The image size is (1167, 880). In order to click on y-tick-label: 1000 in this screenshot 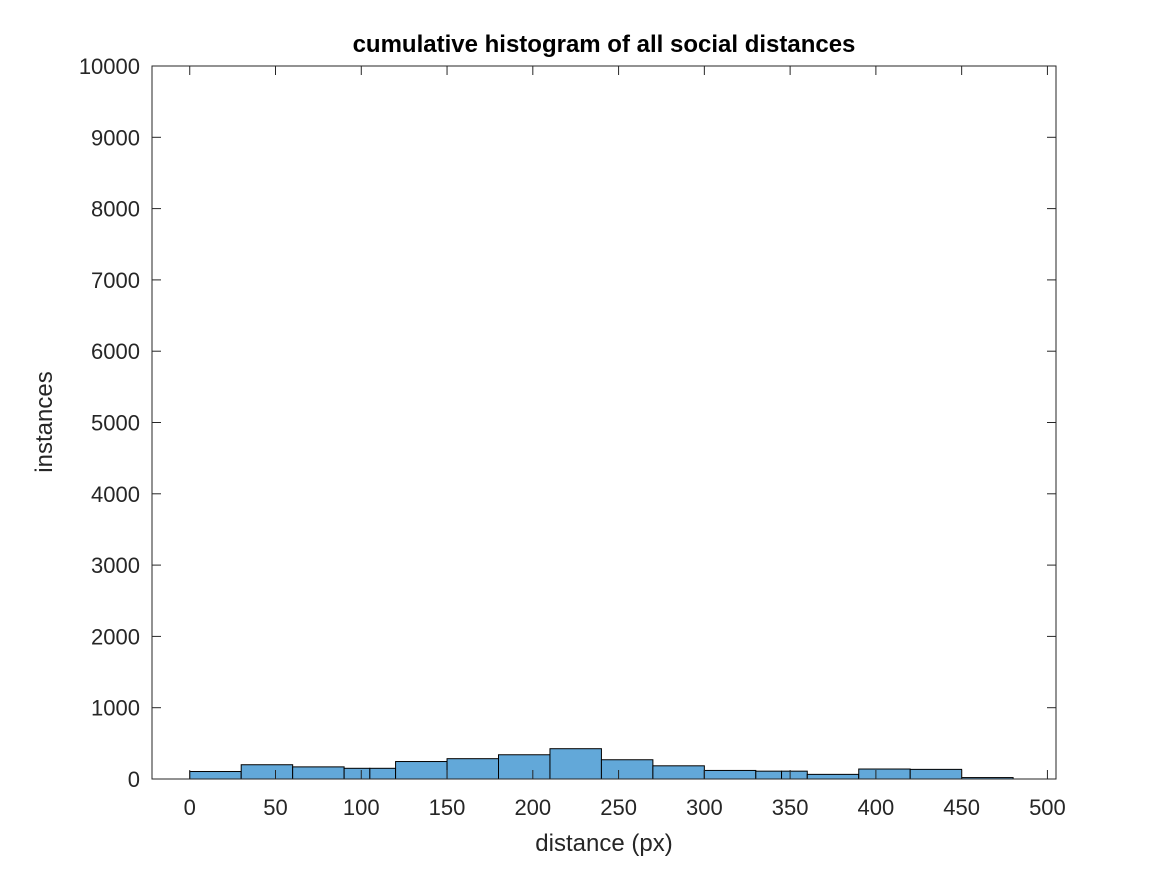, I will do `click(115, 708)`.